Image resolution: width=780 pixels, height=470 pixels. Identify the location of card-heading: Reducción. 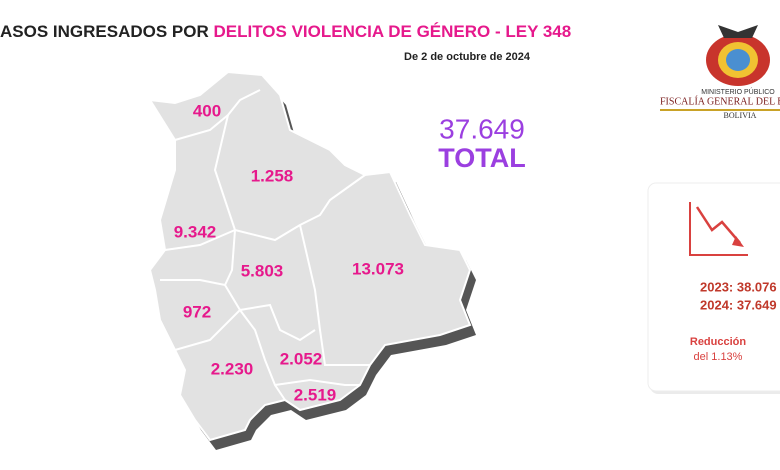
(718, 342).